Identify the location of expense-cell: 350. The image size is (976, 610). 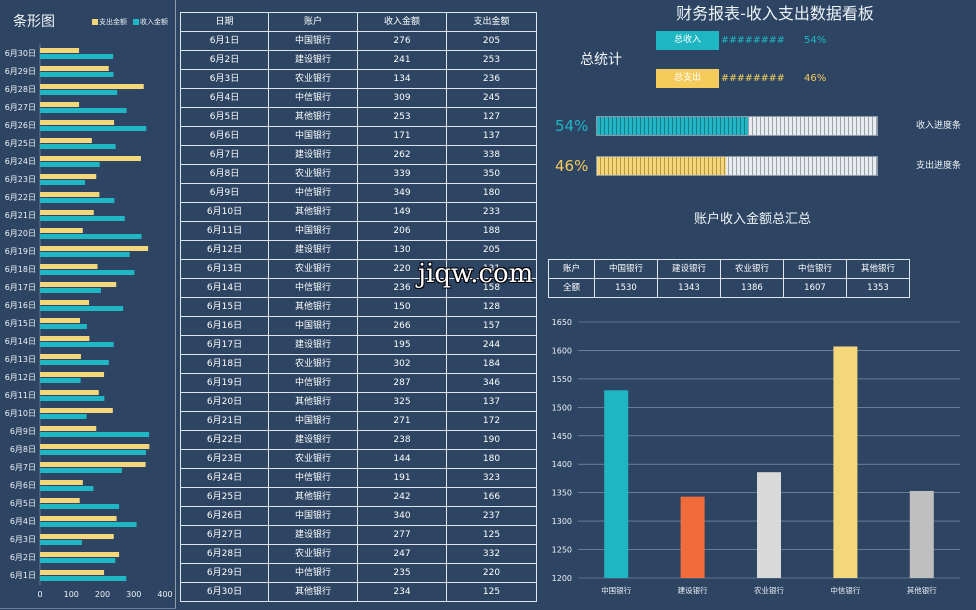
(491, 174).